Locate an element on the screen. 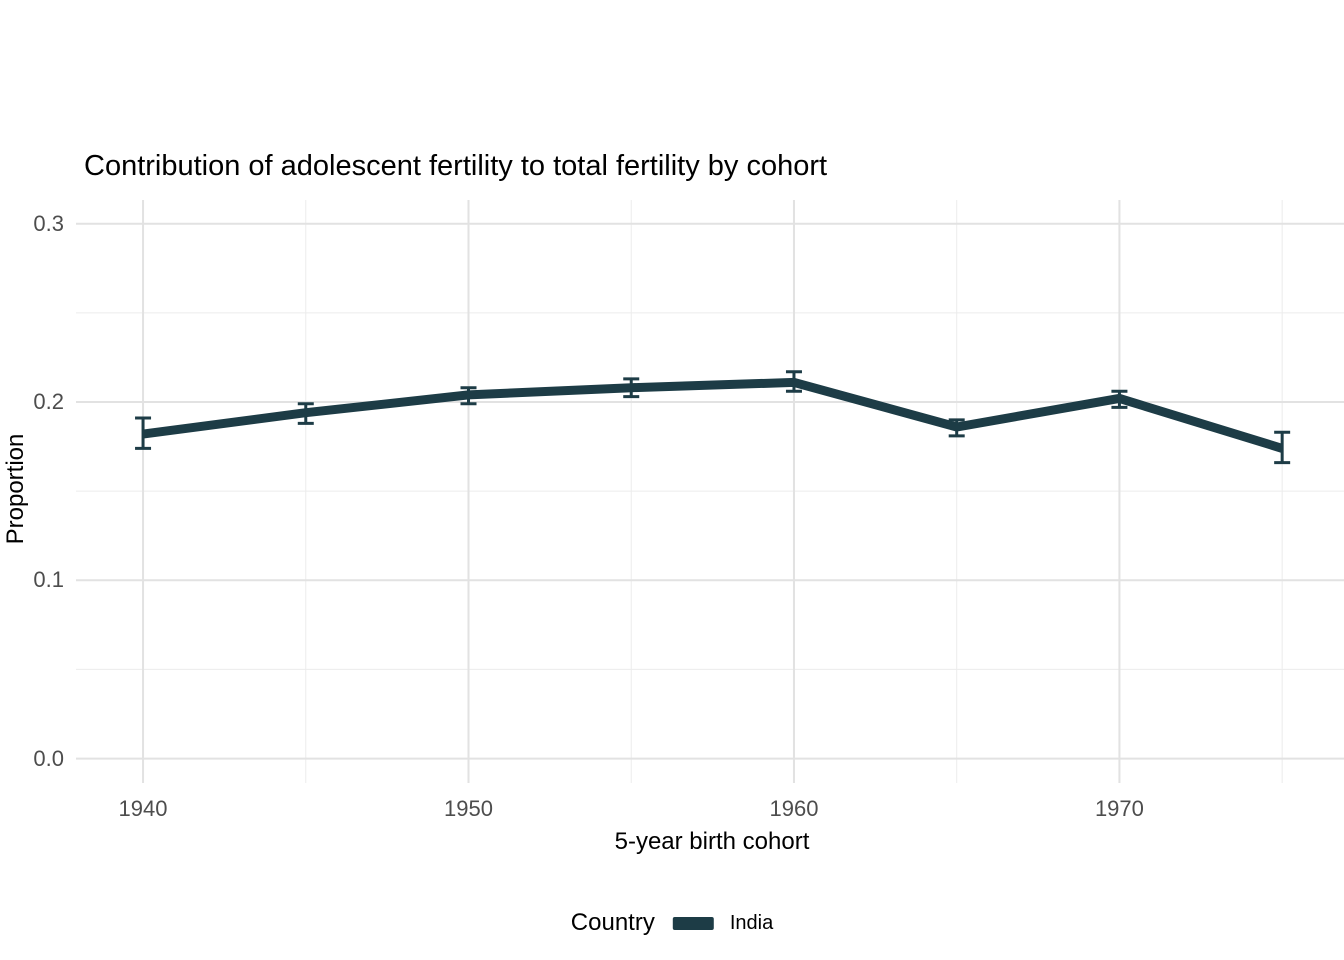  x-tick-label-1940: 1940 is located at coordinates (143, 808).